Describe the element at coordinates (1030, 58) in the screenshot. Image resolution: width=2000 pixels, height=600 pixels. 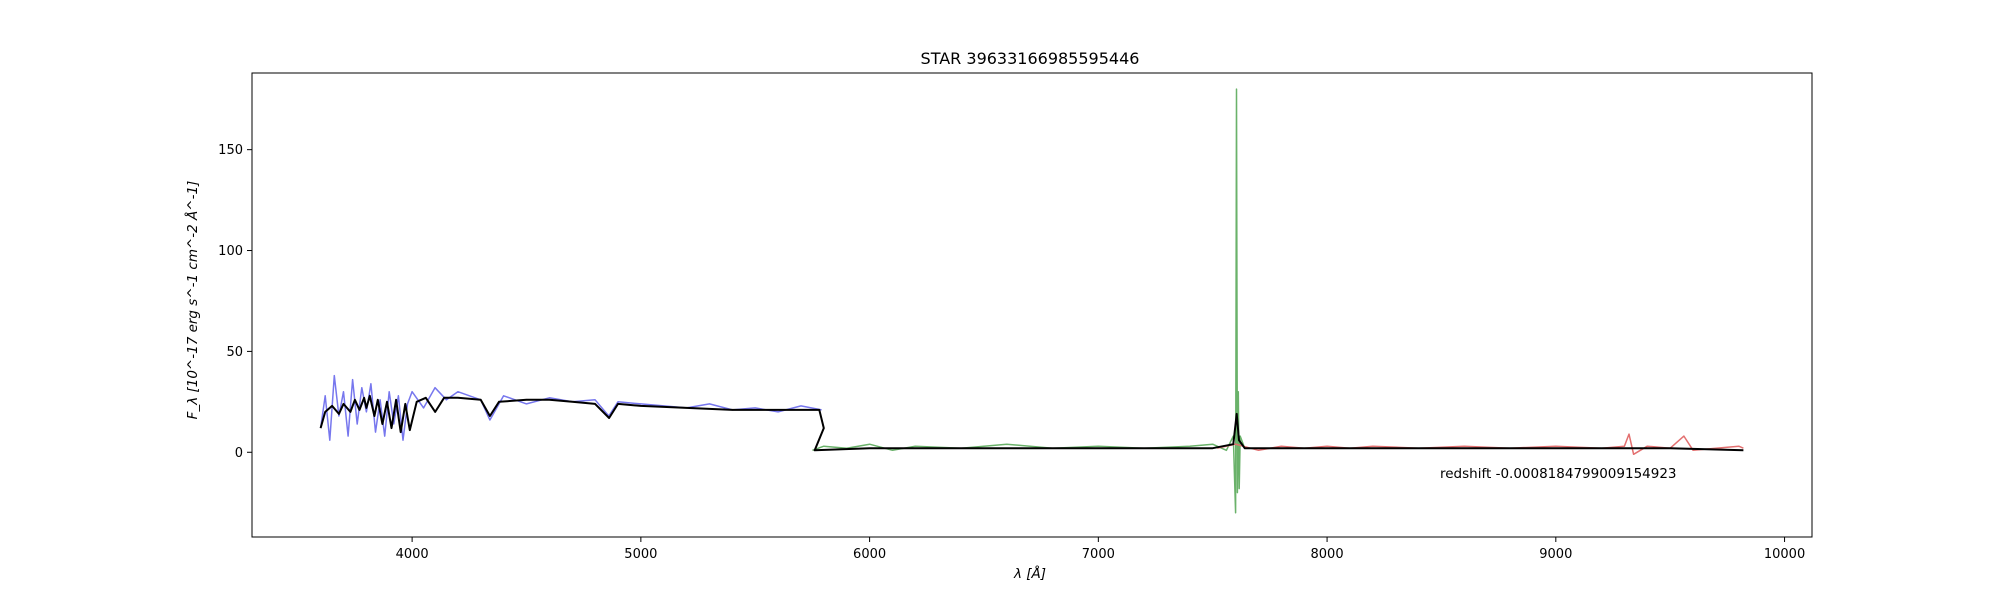
I see `chart-title: STAR 39633166985595446` at that location.